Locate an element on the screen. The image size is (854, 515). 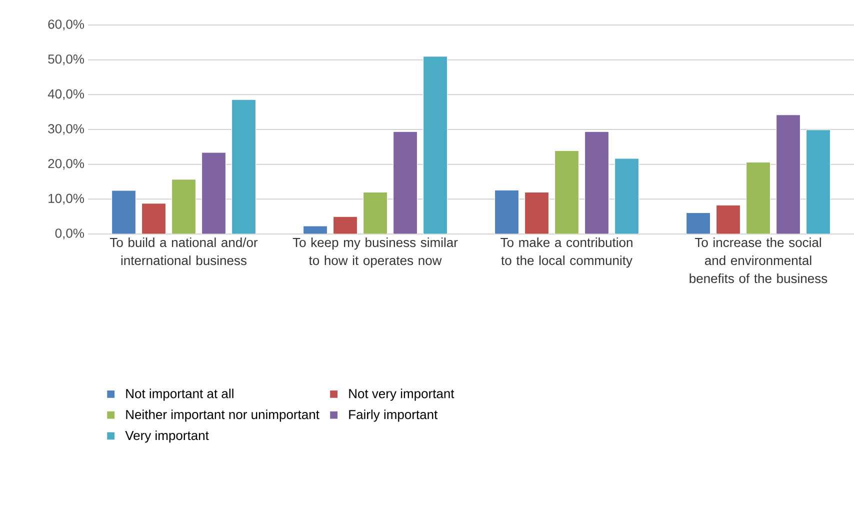
y-tick-label: 40,0% is located at coordinates (66, 94).